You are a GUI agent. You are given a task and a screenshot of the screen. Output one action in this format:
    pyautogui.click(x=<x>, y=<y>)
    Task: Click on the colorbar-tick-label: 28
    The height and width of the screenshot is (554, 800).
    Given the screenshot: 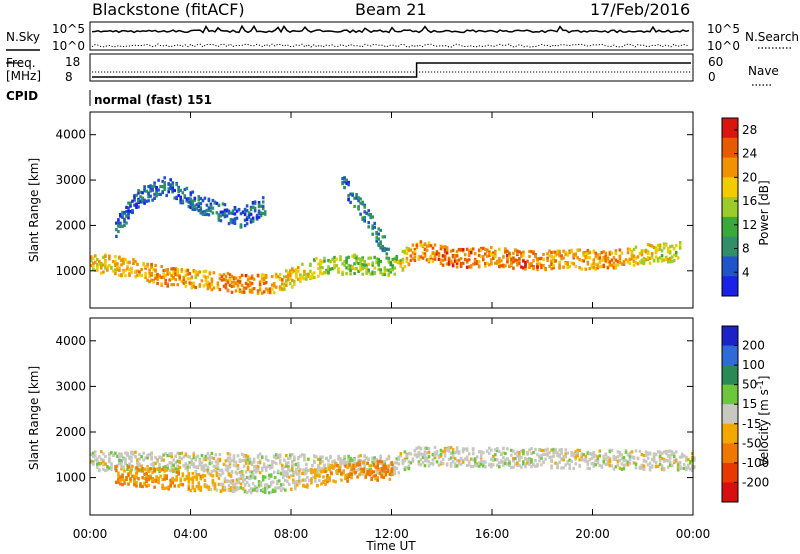 What is the action you would take?
    pyautogui.click(x=749, y=130)
    